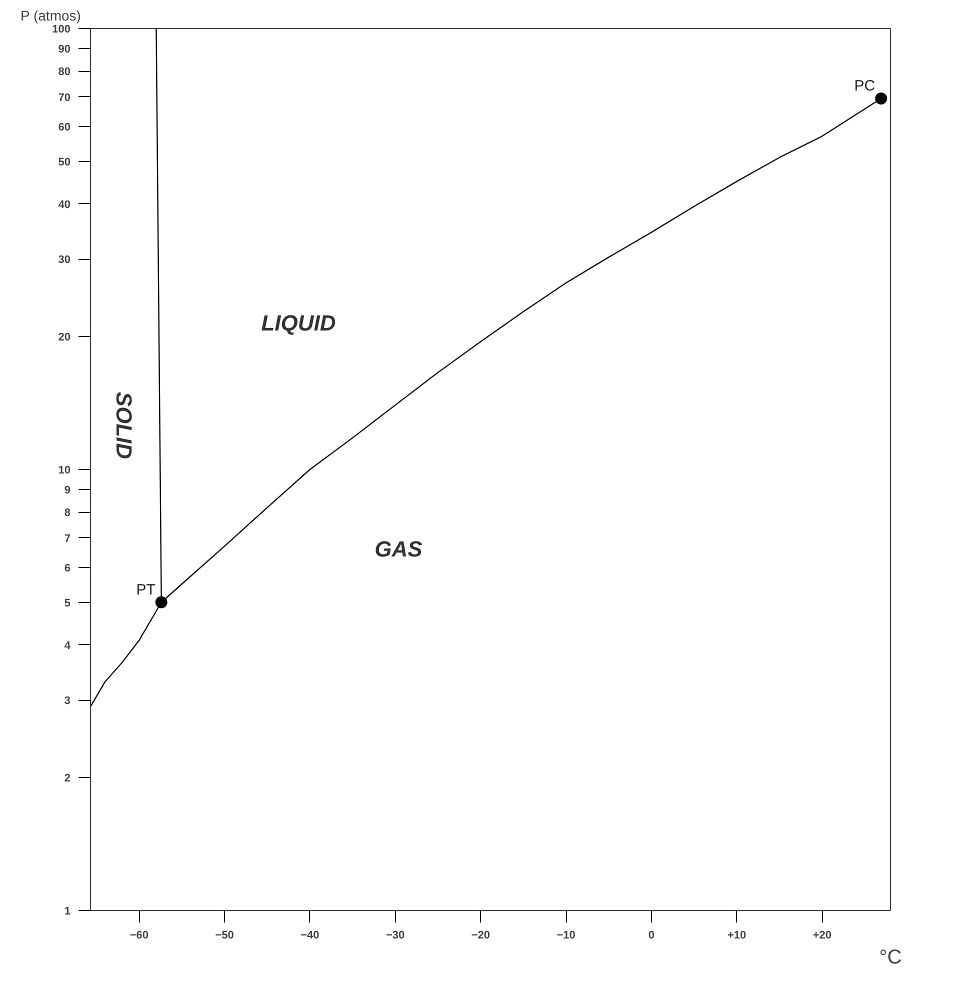 The image size is (968, 987). Describe the element at coordinates (64, 50) in the screenshot. I see `y-tick-label: 90` at that location.